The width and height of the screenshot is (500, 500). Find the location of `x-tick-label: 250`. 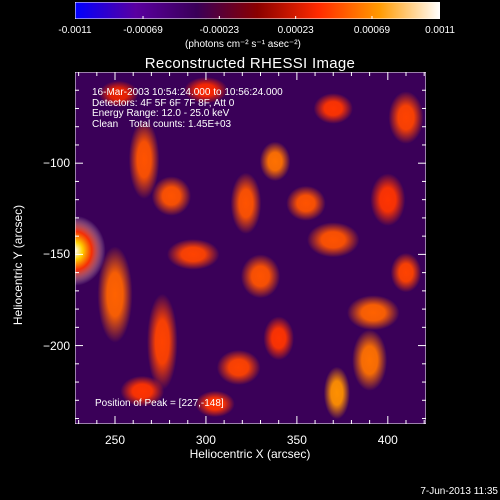

x-tick-label: 250 is located at coordinates (115, 440).